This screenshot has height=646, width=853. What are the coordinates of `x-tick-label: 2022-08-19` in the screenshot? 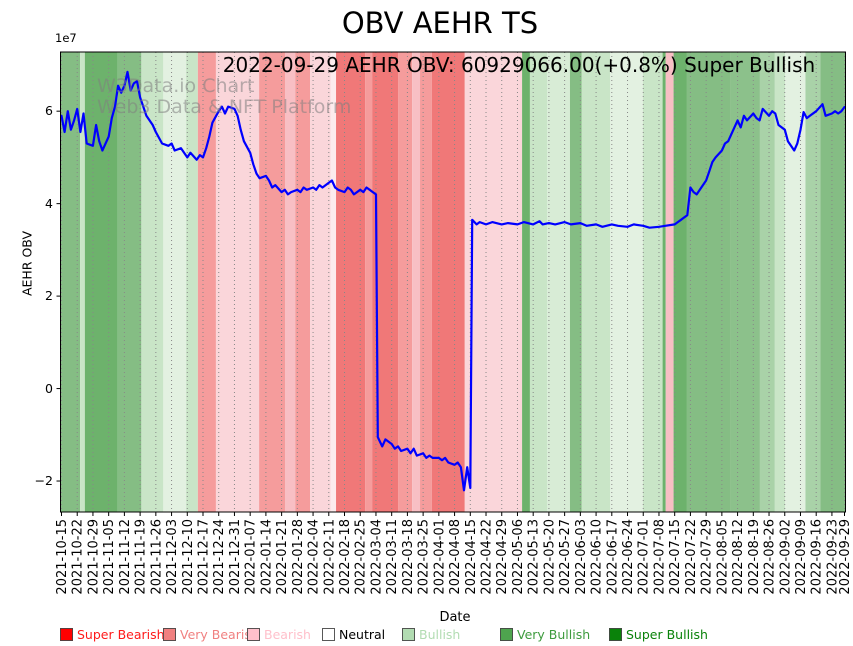 It's located at (754, 557).